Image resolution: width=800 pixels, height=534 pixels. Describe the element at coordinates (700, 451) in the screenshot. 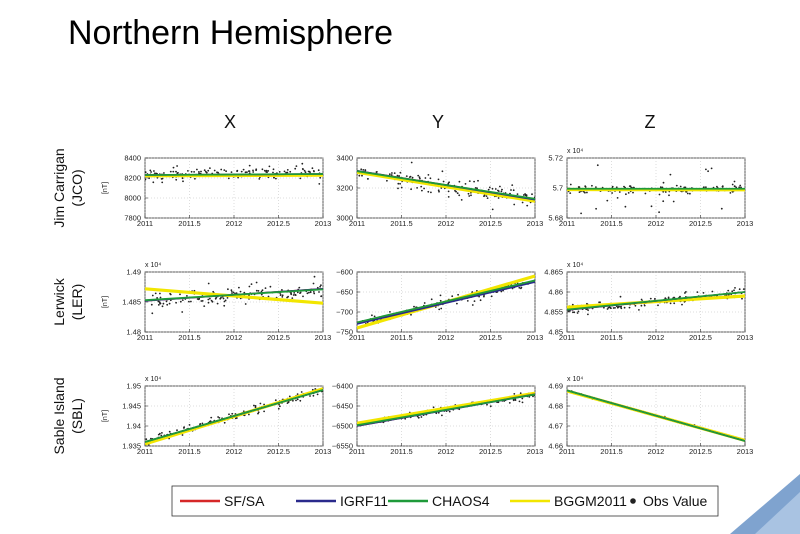

I see `x-tick-label: 2012.5` at that location.